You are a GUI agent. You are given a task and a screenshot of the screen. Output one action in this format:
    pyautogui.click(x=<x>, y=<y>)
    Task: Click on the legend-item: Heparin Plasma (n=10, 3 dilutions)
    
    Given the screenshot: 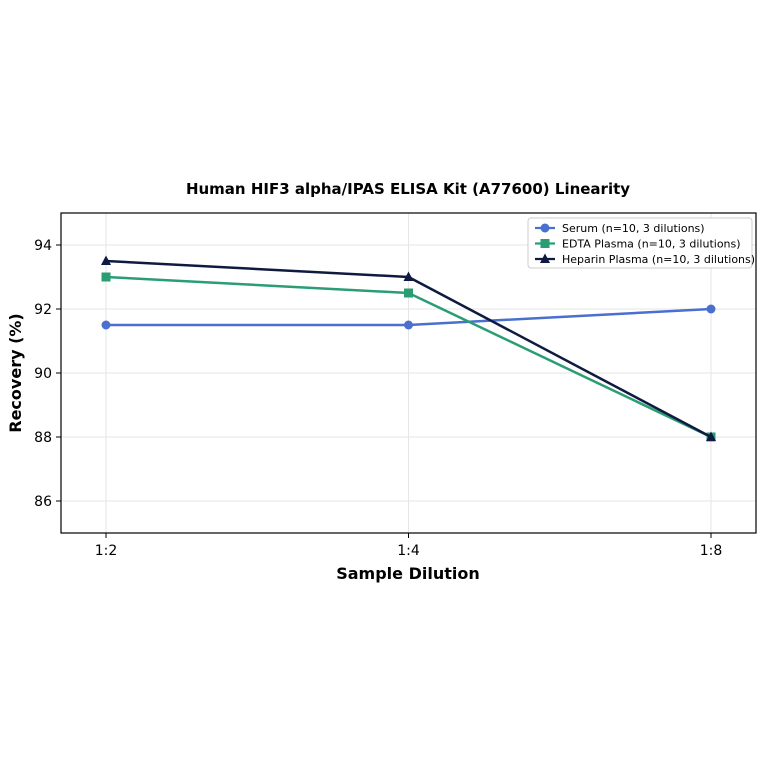 What is the action you would take?
    pyautogui.click(x=645, y=259)
    